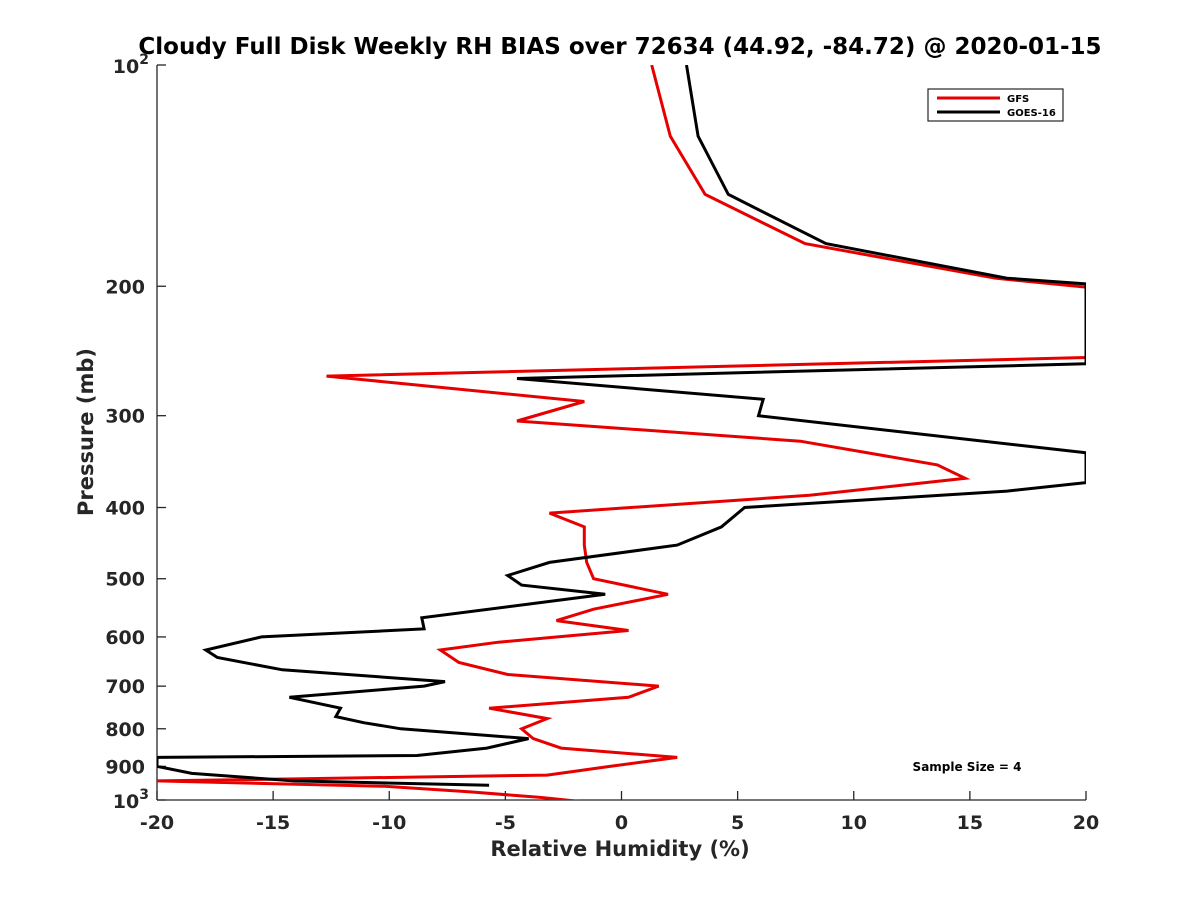  Describe the element at coordinates (621, 823) in the screenshot. I see `x-tick-label: 0` at that location.